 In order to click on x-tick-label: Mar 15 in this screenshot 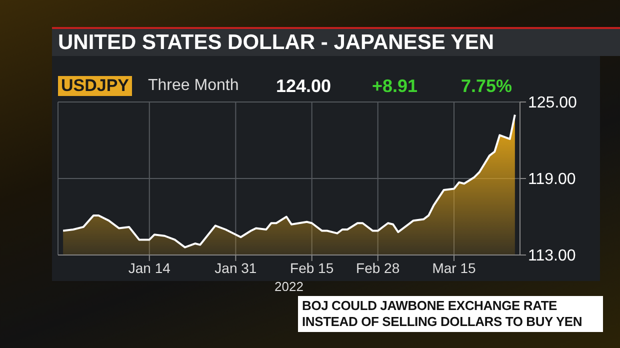, I will do `click(454, 268)`.